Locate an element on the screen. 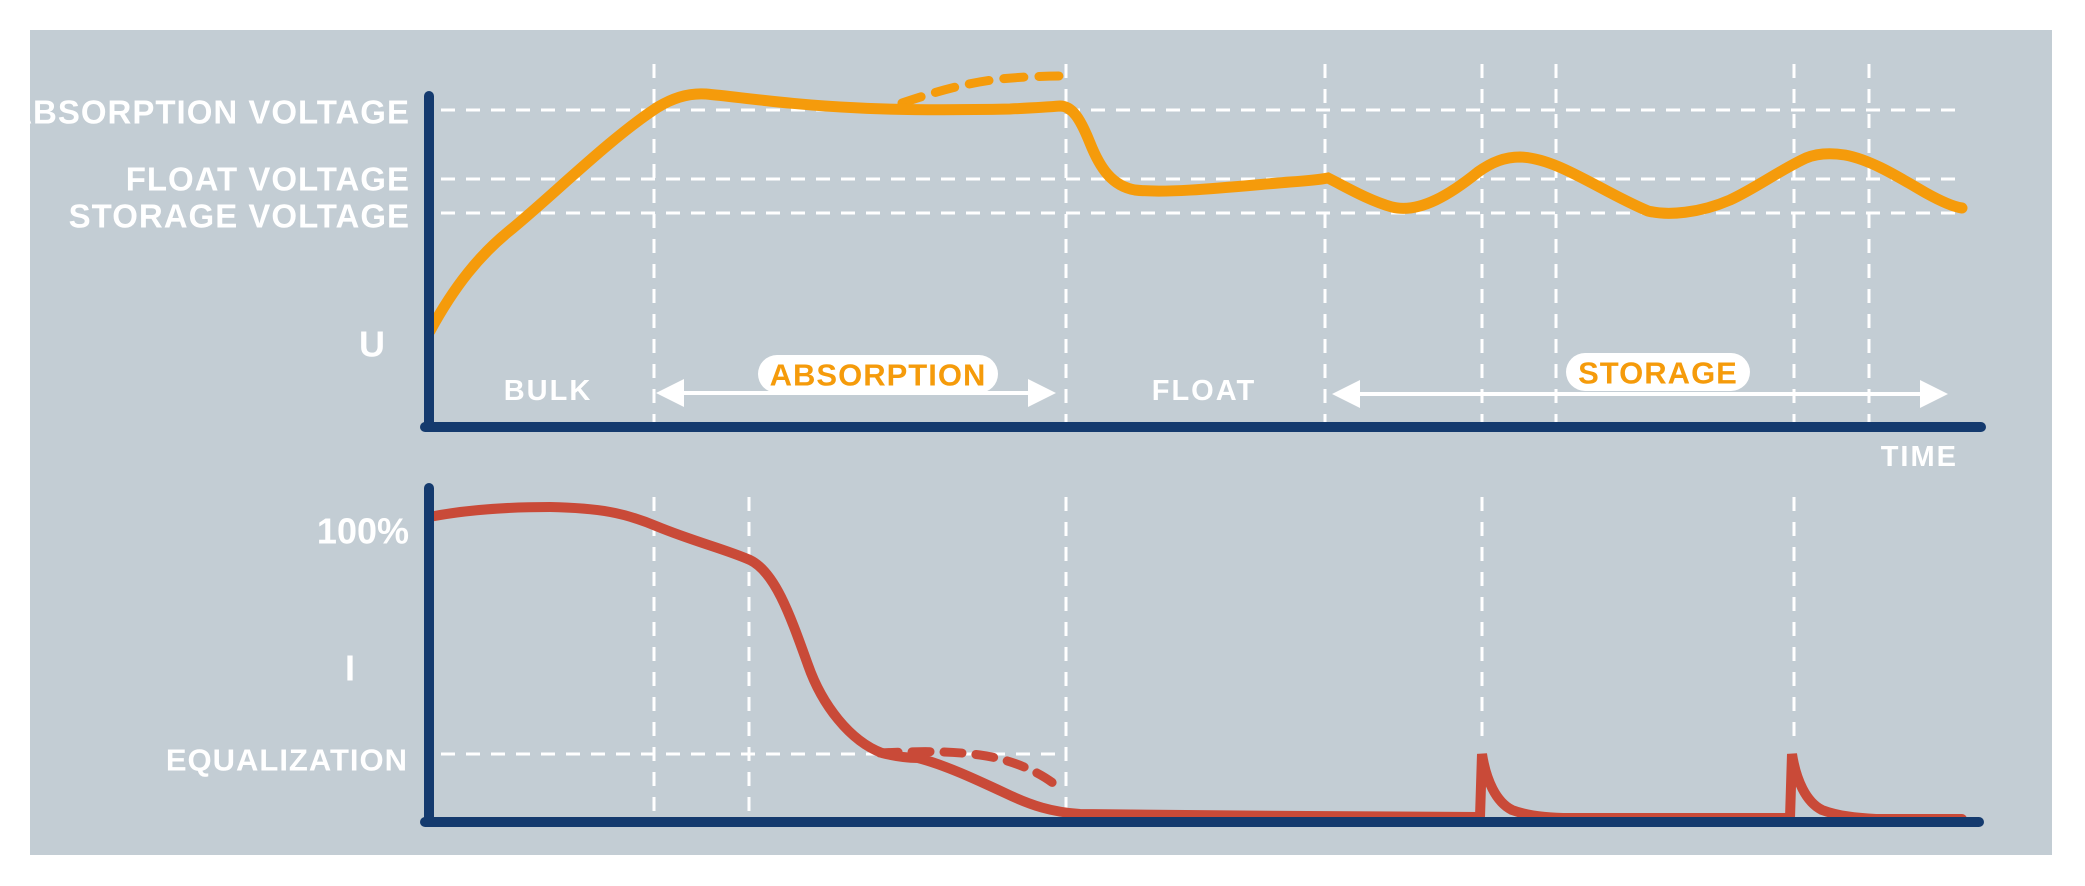 The height and width of the screenshot is (886, 2085). absorption-pill: ABSORPTION is located at coordinates (878, 374).